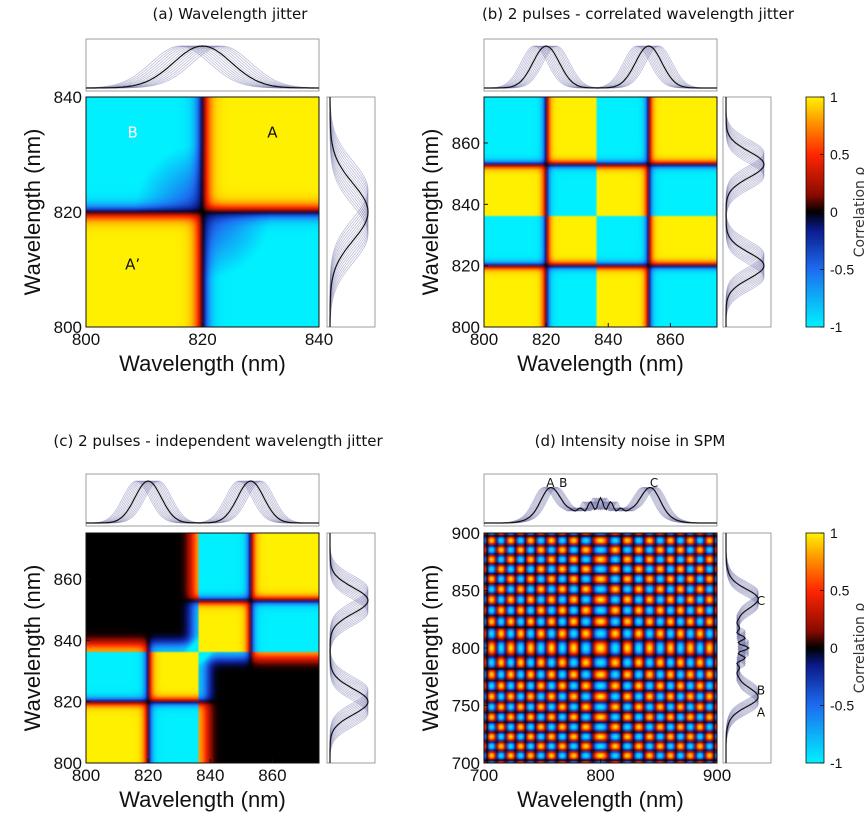 This screenshot has width=864, height=819. What do you see at coordinates (466, 763) in the screenshot?
I see `y-tick-label: 700` at bounding box center [466, 763].